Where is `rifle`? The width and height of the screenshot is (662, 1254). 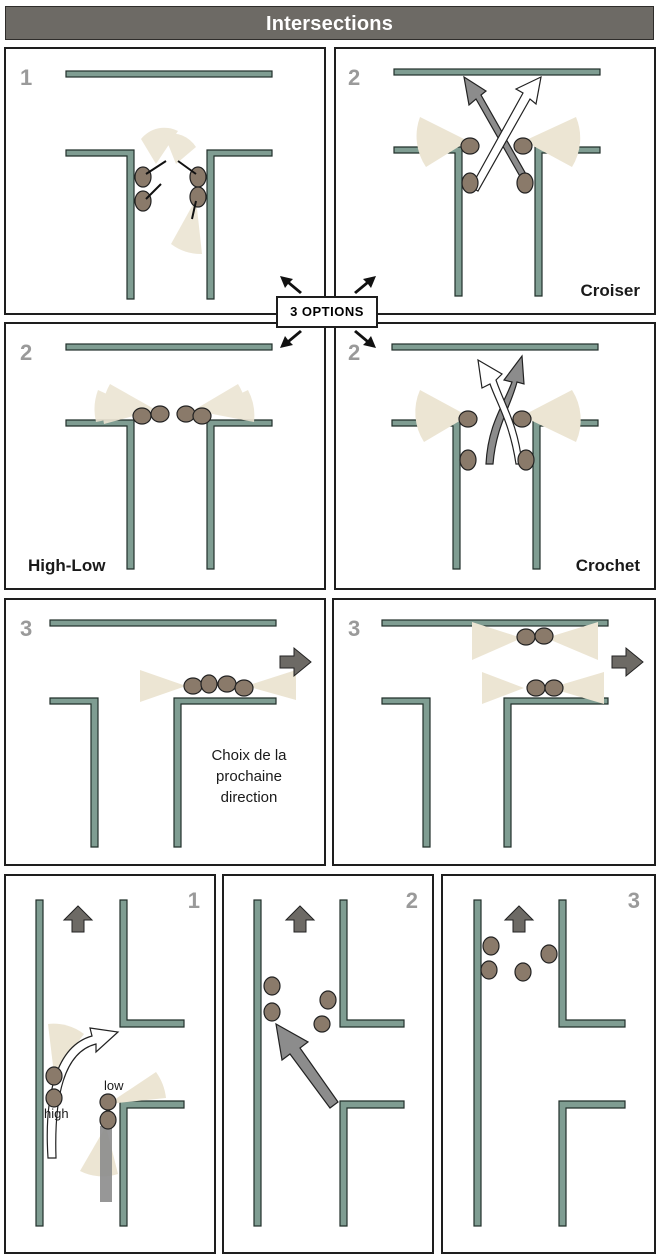
rifle is located at coordinates (171, 190).